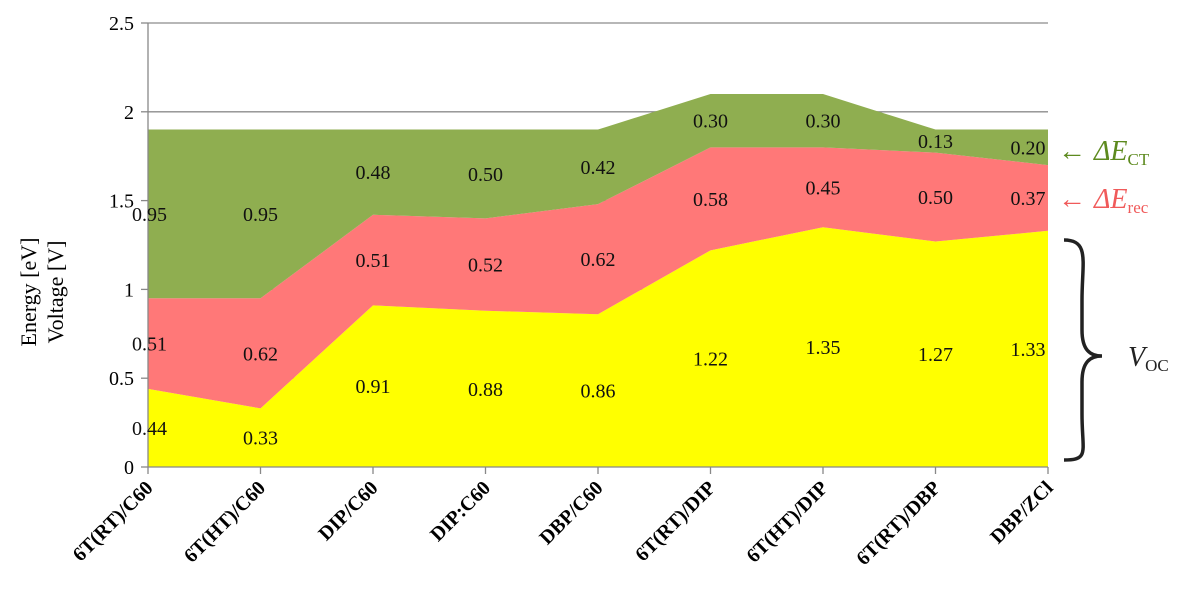 Image resolution: width=1203 pixels, height=599 pixels. What do you see at coordinates (348, 511) in the screenshot?
I see `x-tick-label: DIP/C60` at bounding box center [348, 511].